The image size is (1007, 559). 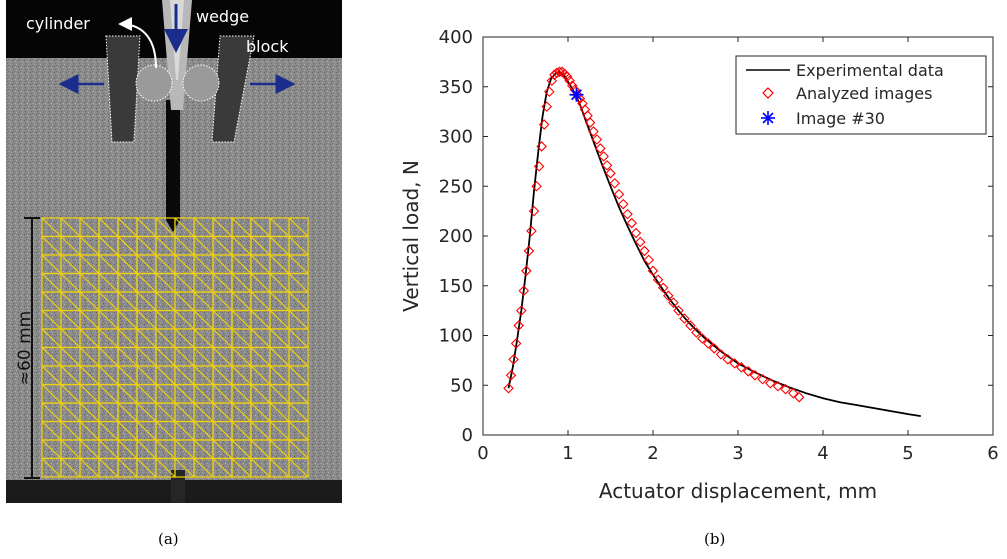 I want to click on y-tick-label: 150, so click(x=456, y=286).